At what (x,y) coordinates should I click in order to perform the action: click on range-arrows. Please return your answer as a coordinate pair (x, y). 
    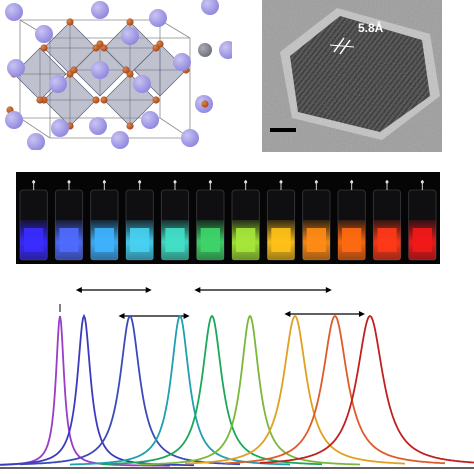
    Looking at the image, I should click on (220, 303).